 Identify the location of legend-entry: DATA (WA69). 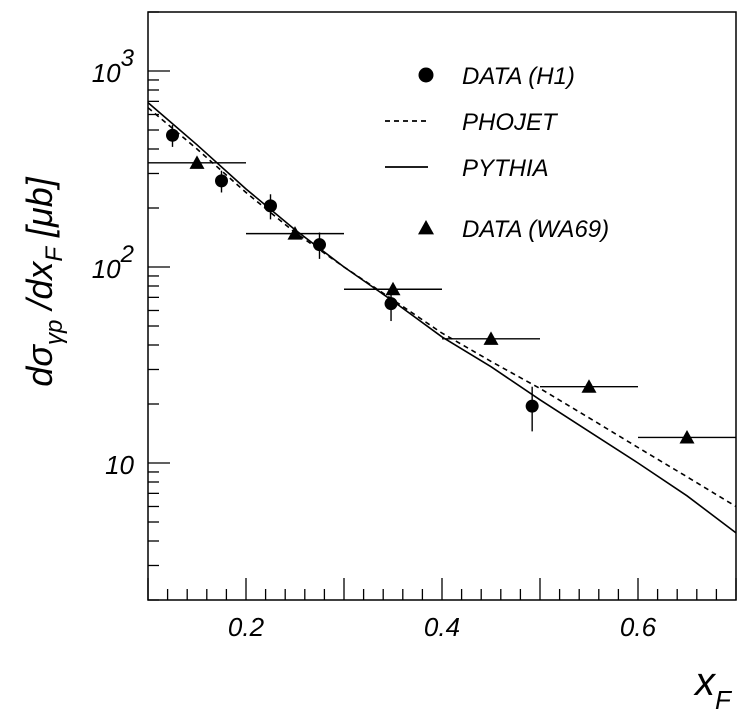
(513, 229).